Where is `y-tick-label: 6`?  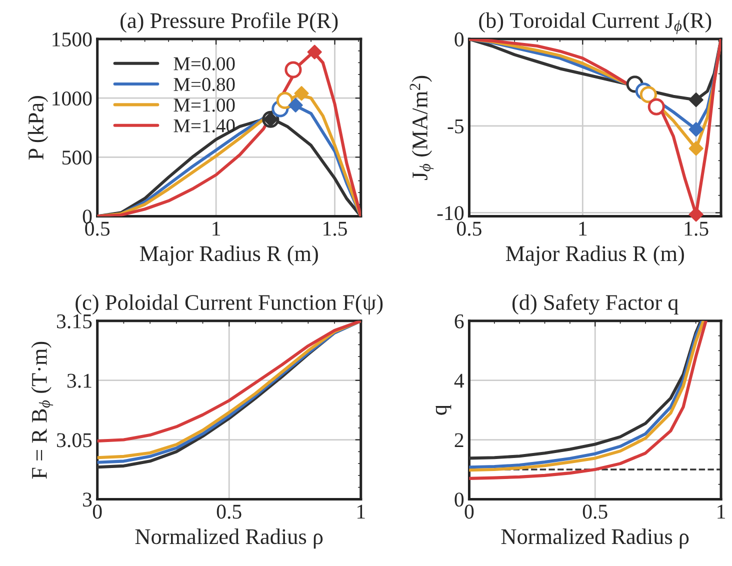 y-tick-label: 6 is located at coordinates (459, 321).